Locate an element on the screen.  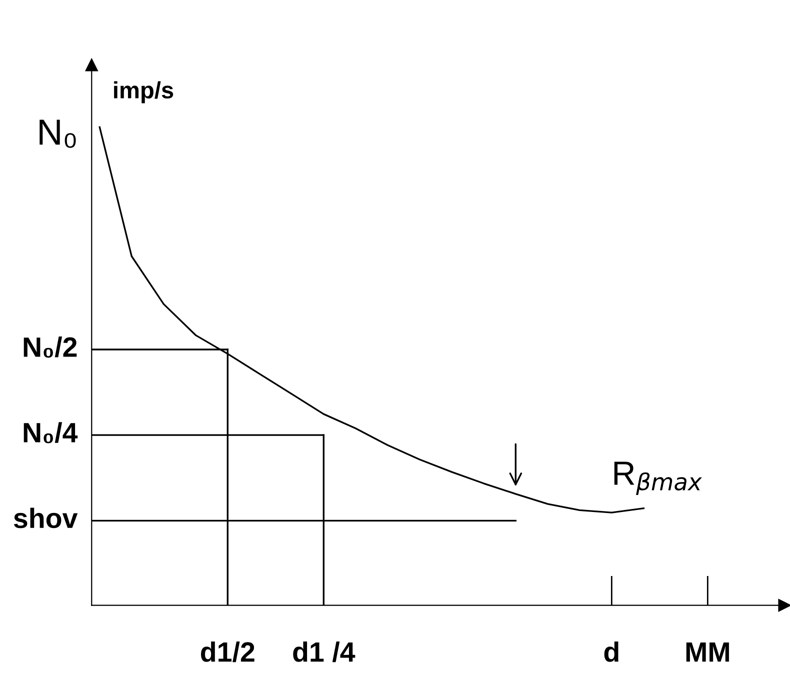
x-tick-label: d1/2 is located at coordinates (227, 651).